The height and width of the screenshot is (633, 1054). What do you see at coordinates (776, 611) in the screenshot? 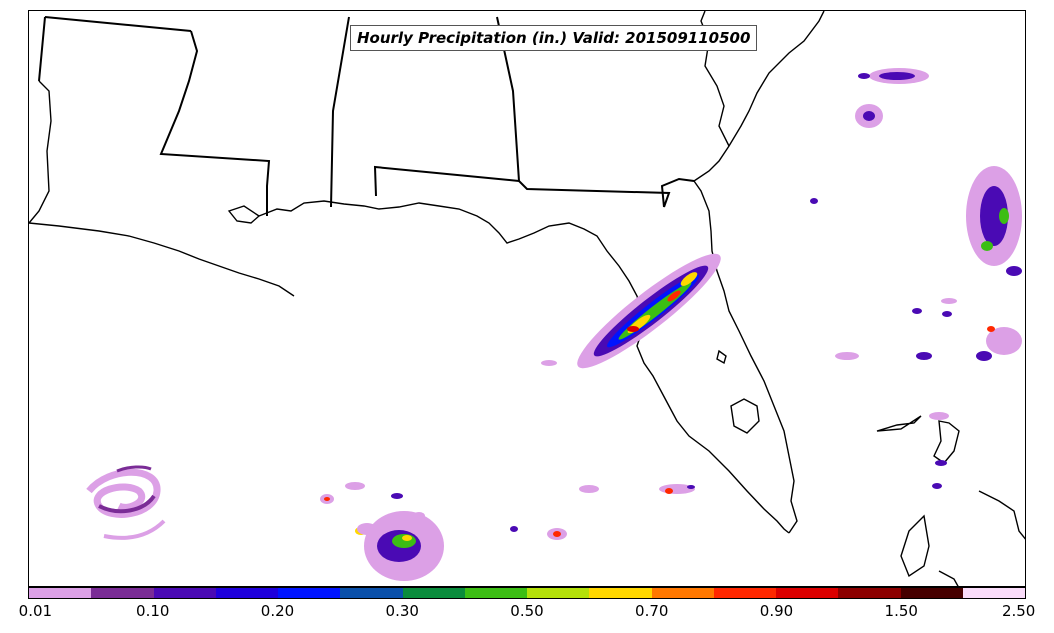
I see `colorbar-tick-label: 0.90` at bounding box center [776, 611].